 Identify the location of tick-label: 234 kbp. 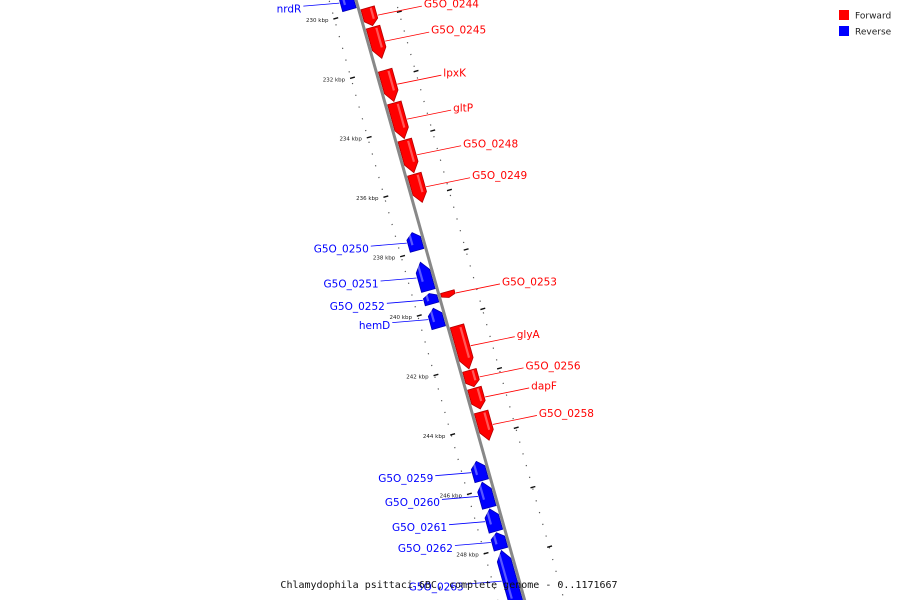
(350, 140).